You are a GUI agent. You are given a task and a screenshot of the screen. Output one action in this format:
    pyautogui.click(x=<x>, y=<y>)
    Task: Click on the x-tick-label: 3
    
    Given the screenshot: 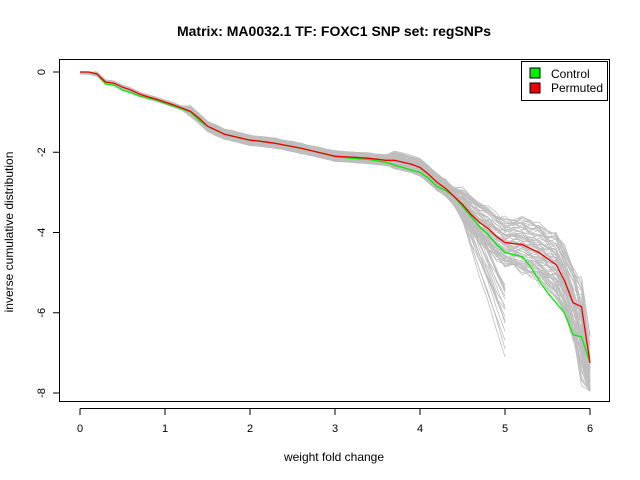 What is the action you would take?
    pyautogui.click(x=335, y=429)
    